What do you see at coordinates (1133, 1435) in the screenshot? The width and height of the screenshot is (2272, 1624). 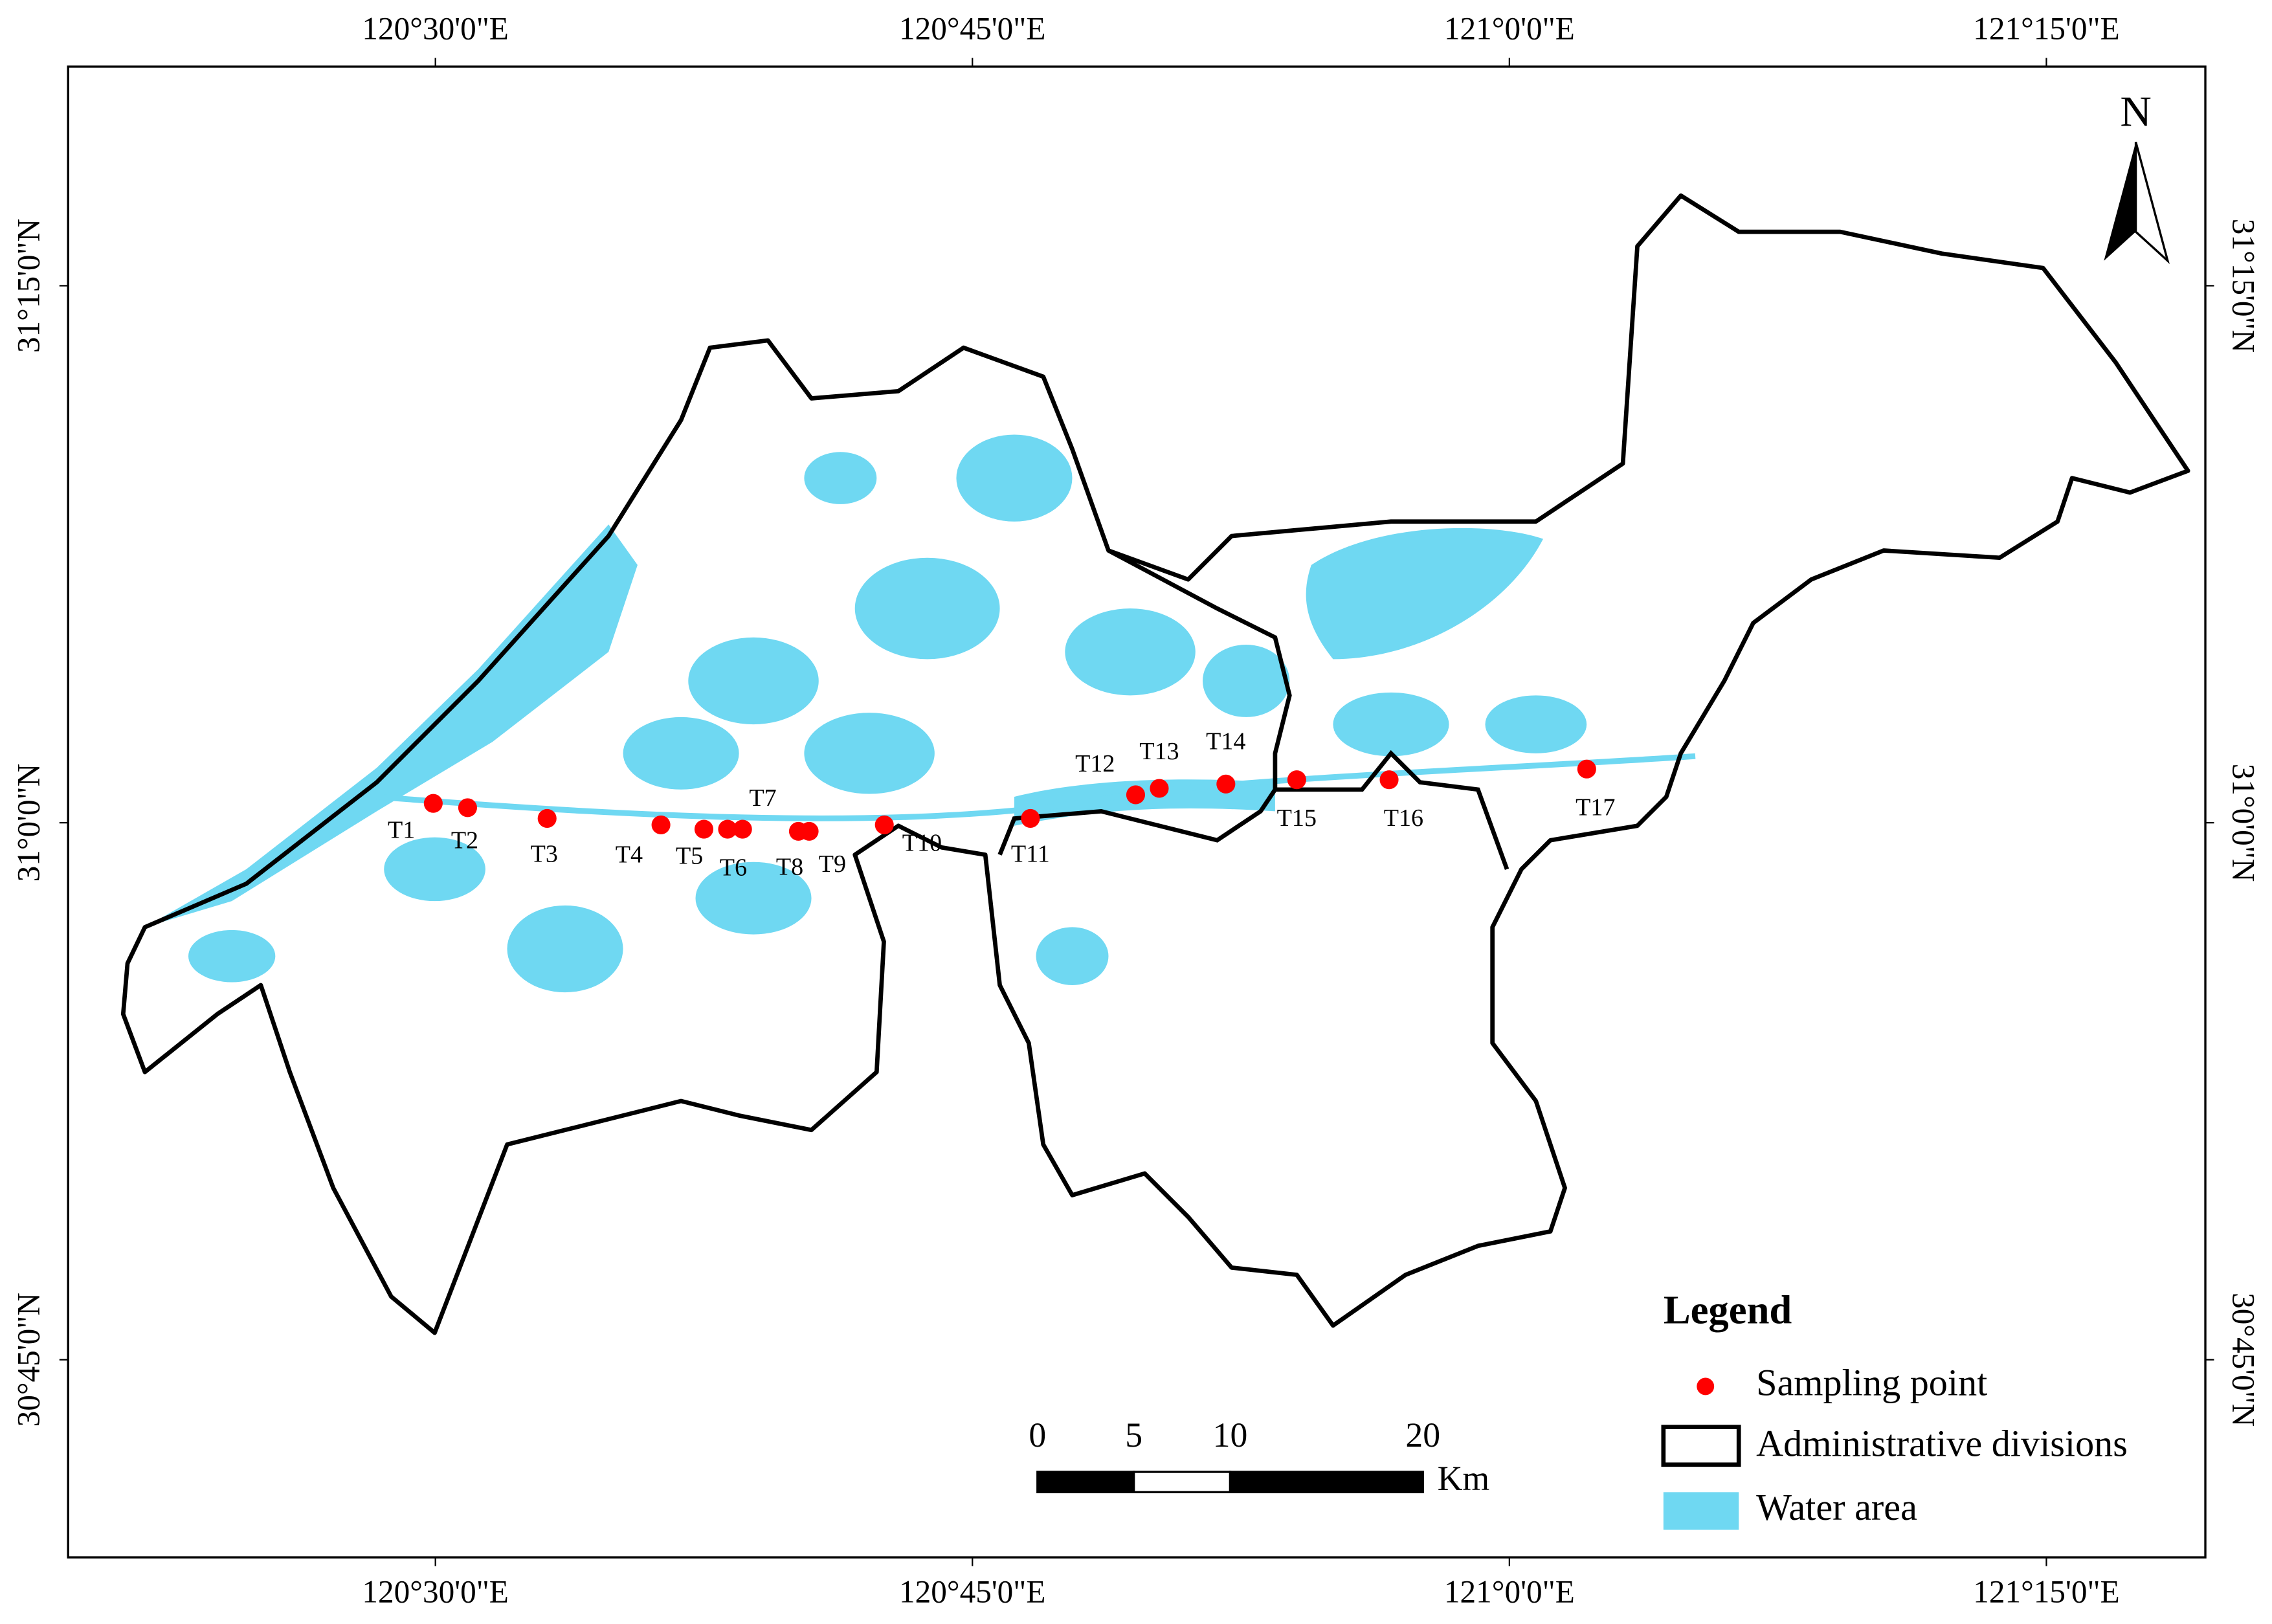 I see `scale-label: 5` at bounding box center [1133, 1435].